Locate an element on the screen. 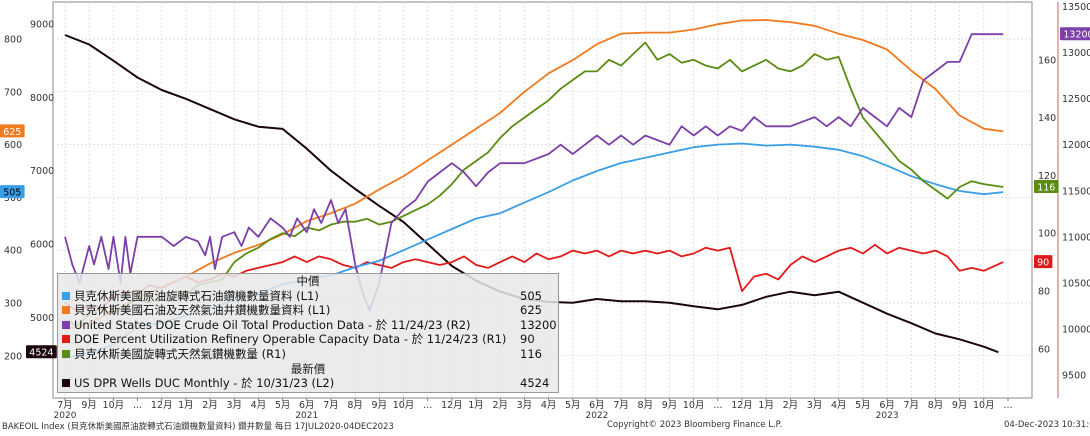 This screenshot has width=1090, height=436. badge-l2-bg is located at coordinates (41, 352).